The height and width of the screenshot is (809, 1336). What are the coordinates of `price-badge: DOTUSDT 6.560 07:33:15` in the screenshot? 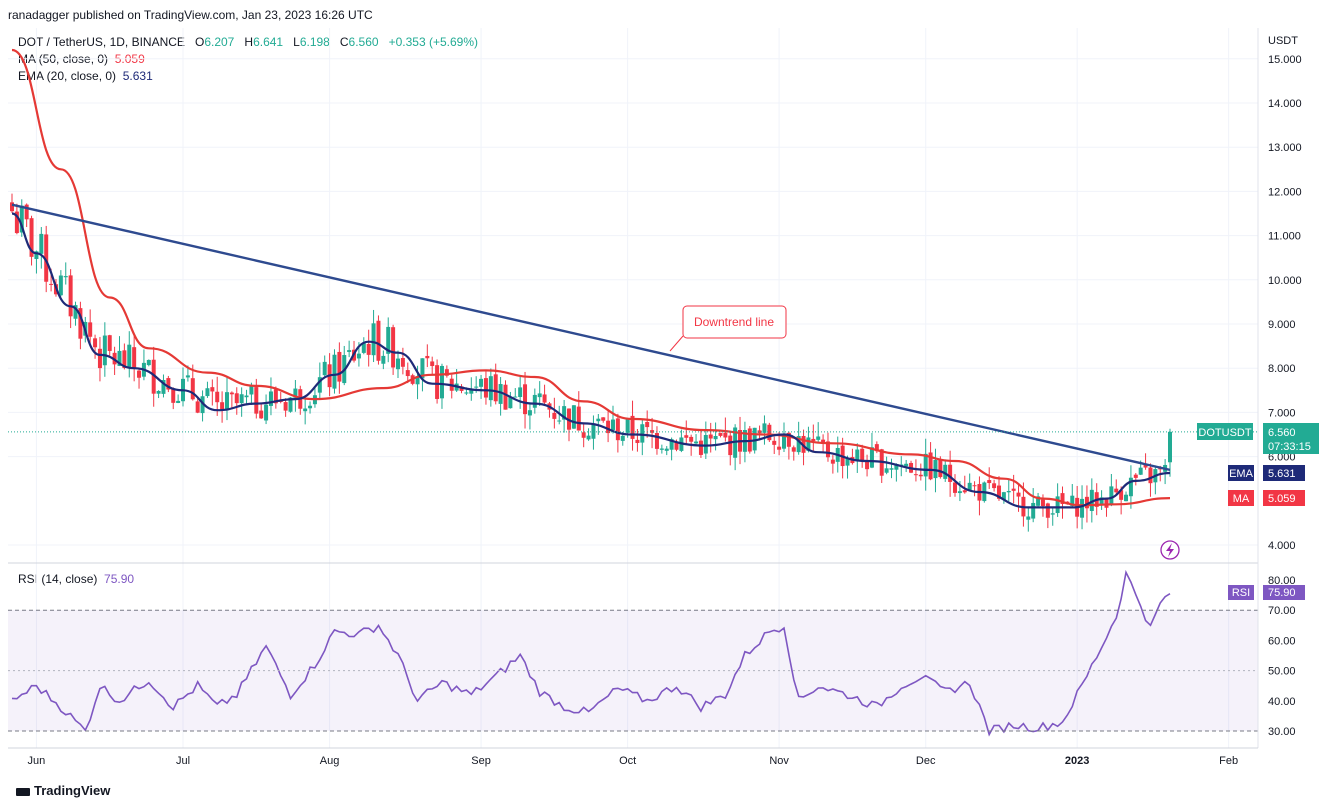 It's located at (1258, 438).